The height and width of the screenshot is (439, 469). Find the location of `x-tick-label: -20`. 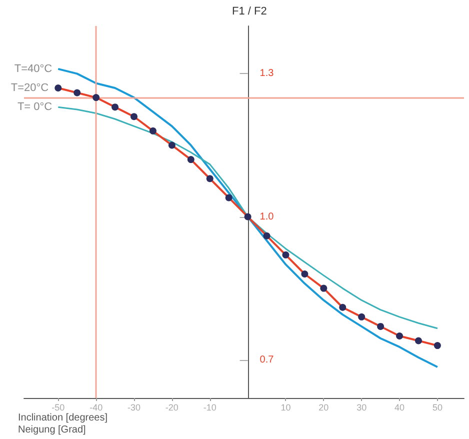

x-tick-label: -20 is located at coordinates (171, 407).